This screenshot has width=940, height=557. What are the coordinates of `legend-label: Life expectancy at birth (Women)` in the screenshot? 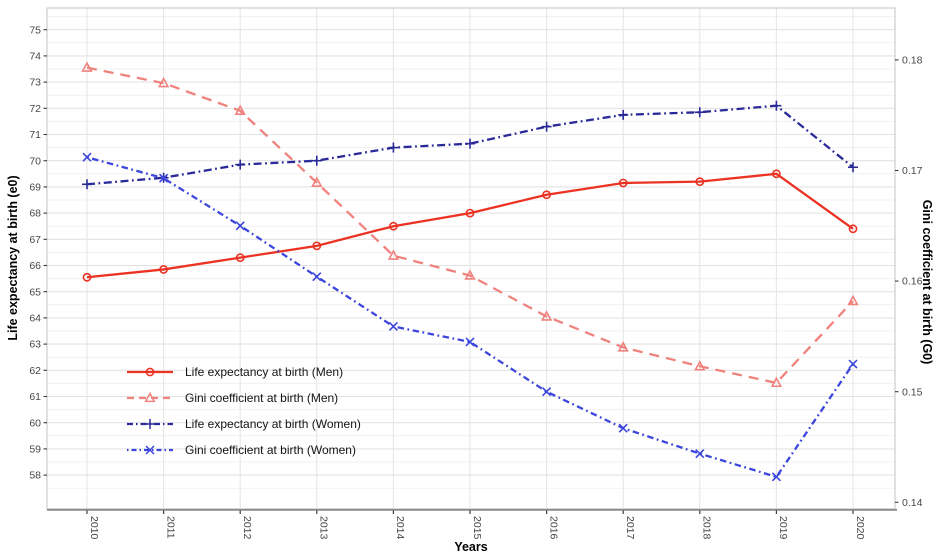 It's located at (273, 424).